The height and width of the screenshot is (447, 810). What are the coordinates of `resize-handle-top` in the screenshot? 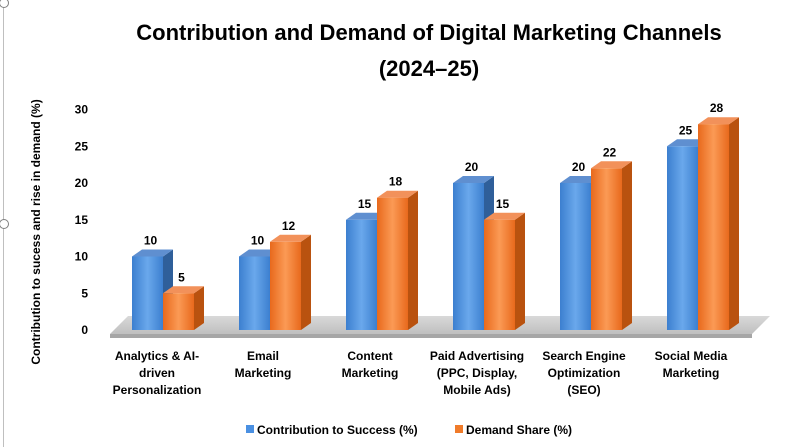 It's located at (4, 4).